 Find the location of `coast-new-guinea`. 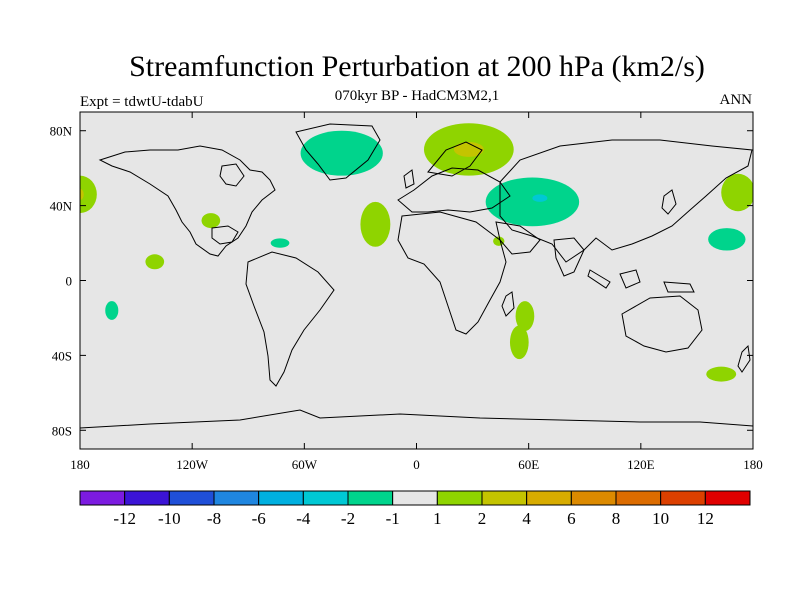

coast-new-guinea is located at coordinates (679, 287).